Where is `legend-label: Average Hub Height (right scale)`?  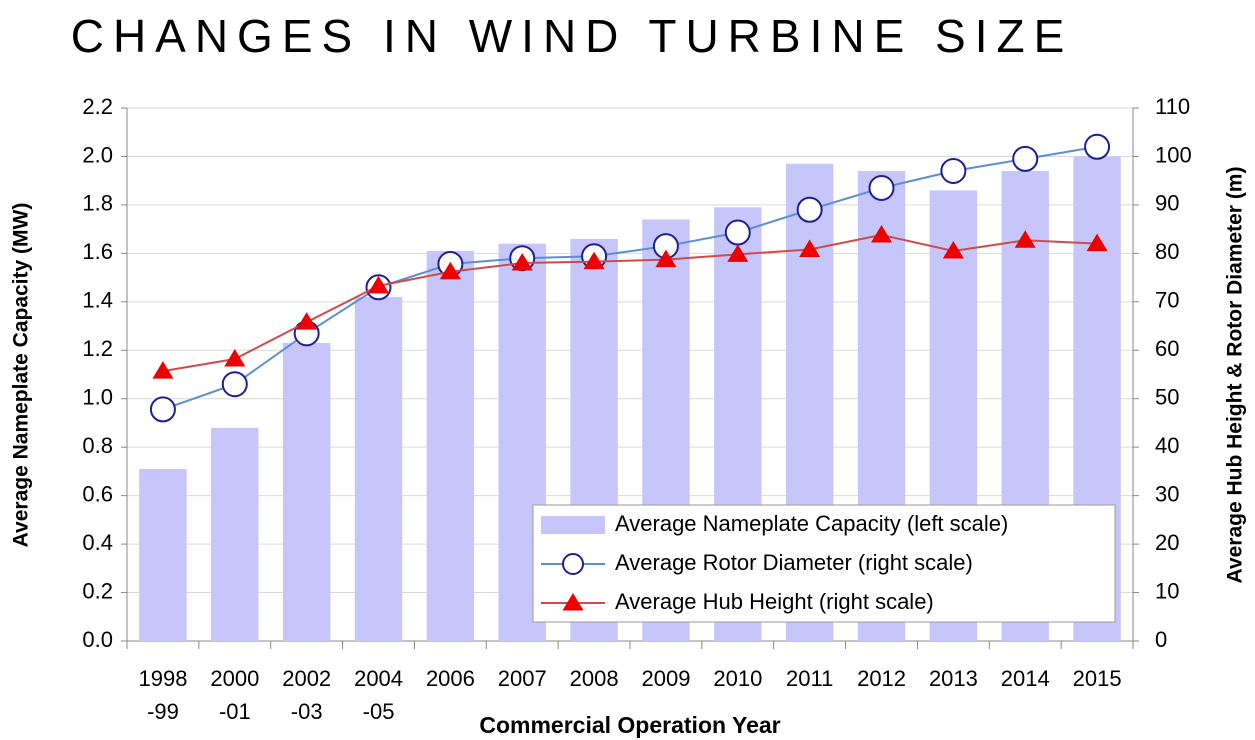
legend-label: Average Hub Height (right scale) is located at coordinates (774, 601).